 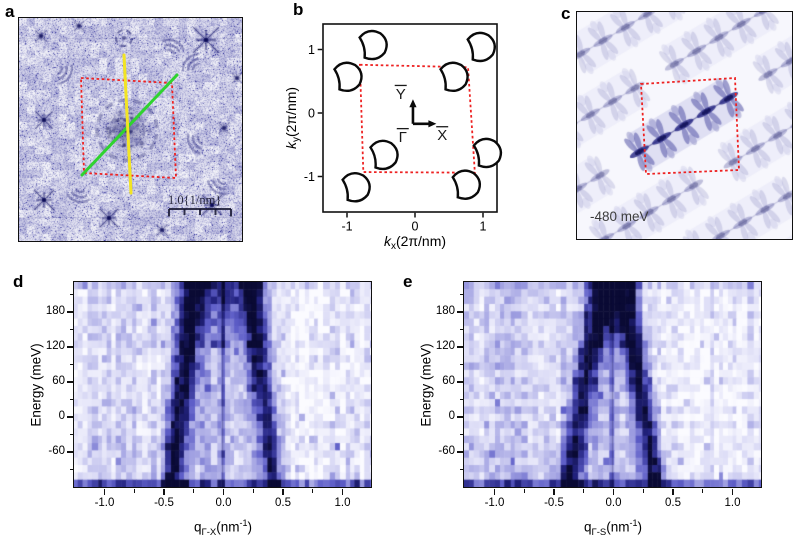 What do you see at coordinates (415, 242) in the screenshot?
I see `panel-b-xaxis-label: kx(2π/nm)` at bounding box center [415, 242].